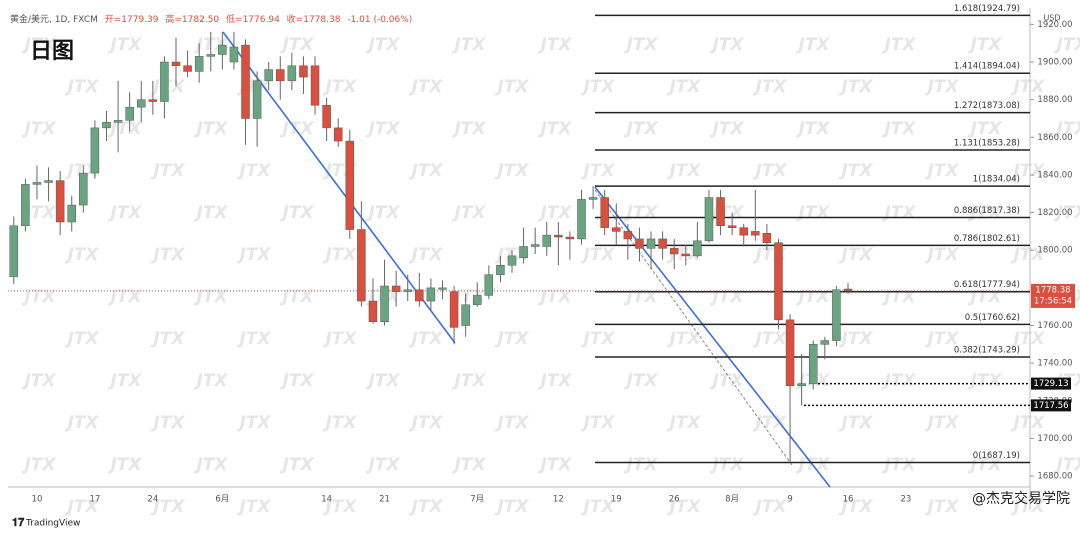 This screenshot has width=1080, height=536. I want to click on x-tick-label: 14, so click(326, 500).